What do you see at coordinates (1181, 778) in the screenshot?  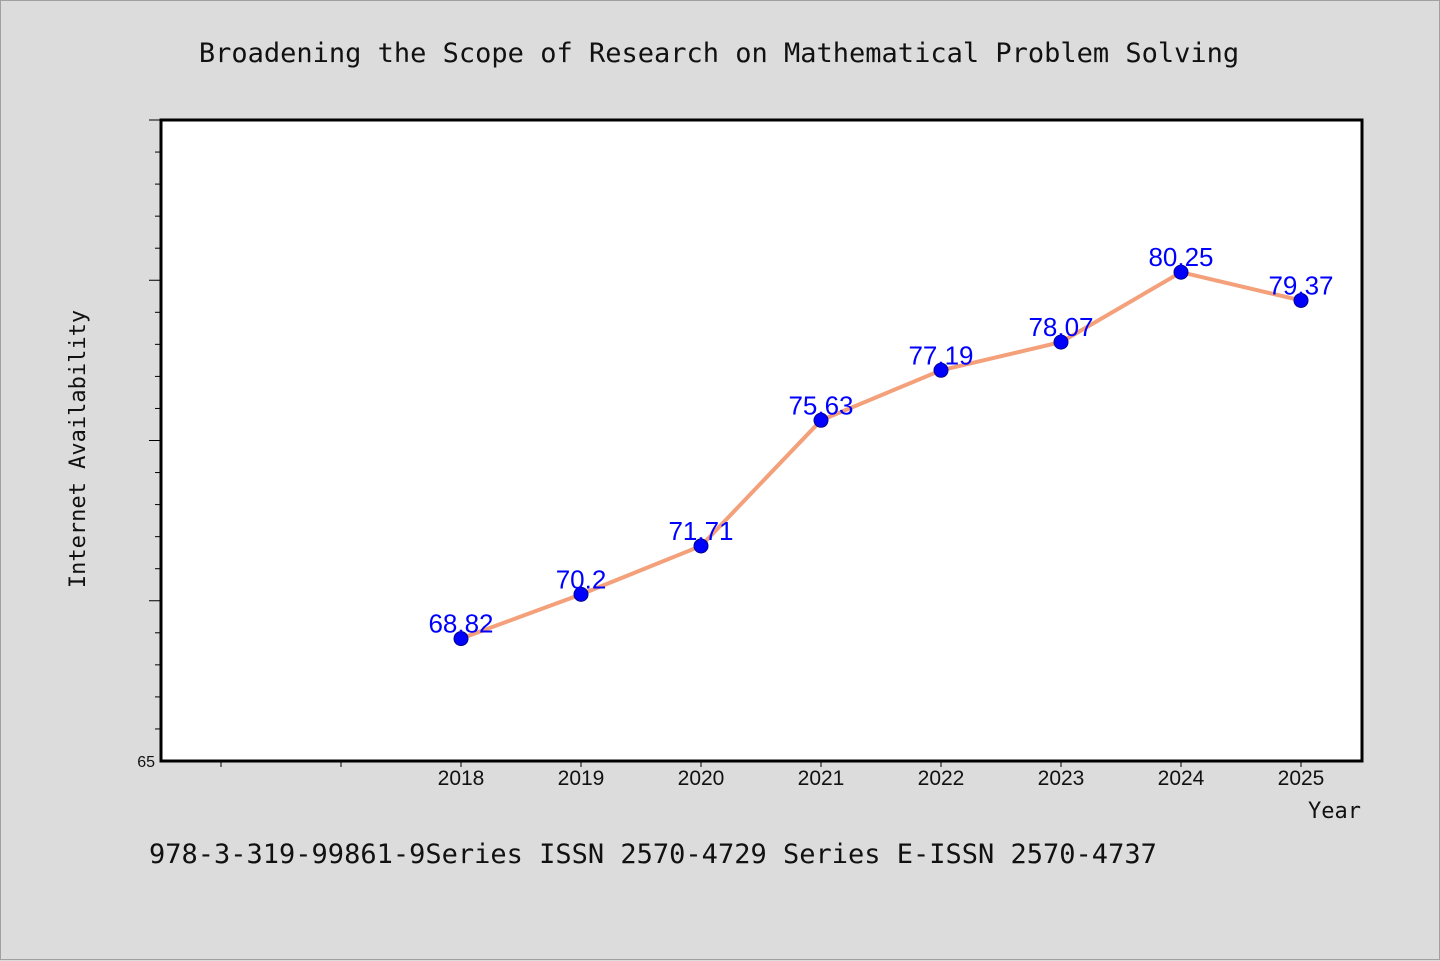 I see `x-tick-label: 2024` at bounding box center [1181, 778].